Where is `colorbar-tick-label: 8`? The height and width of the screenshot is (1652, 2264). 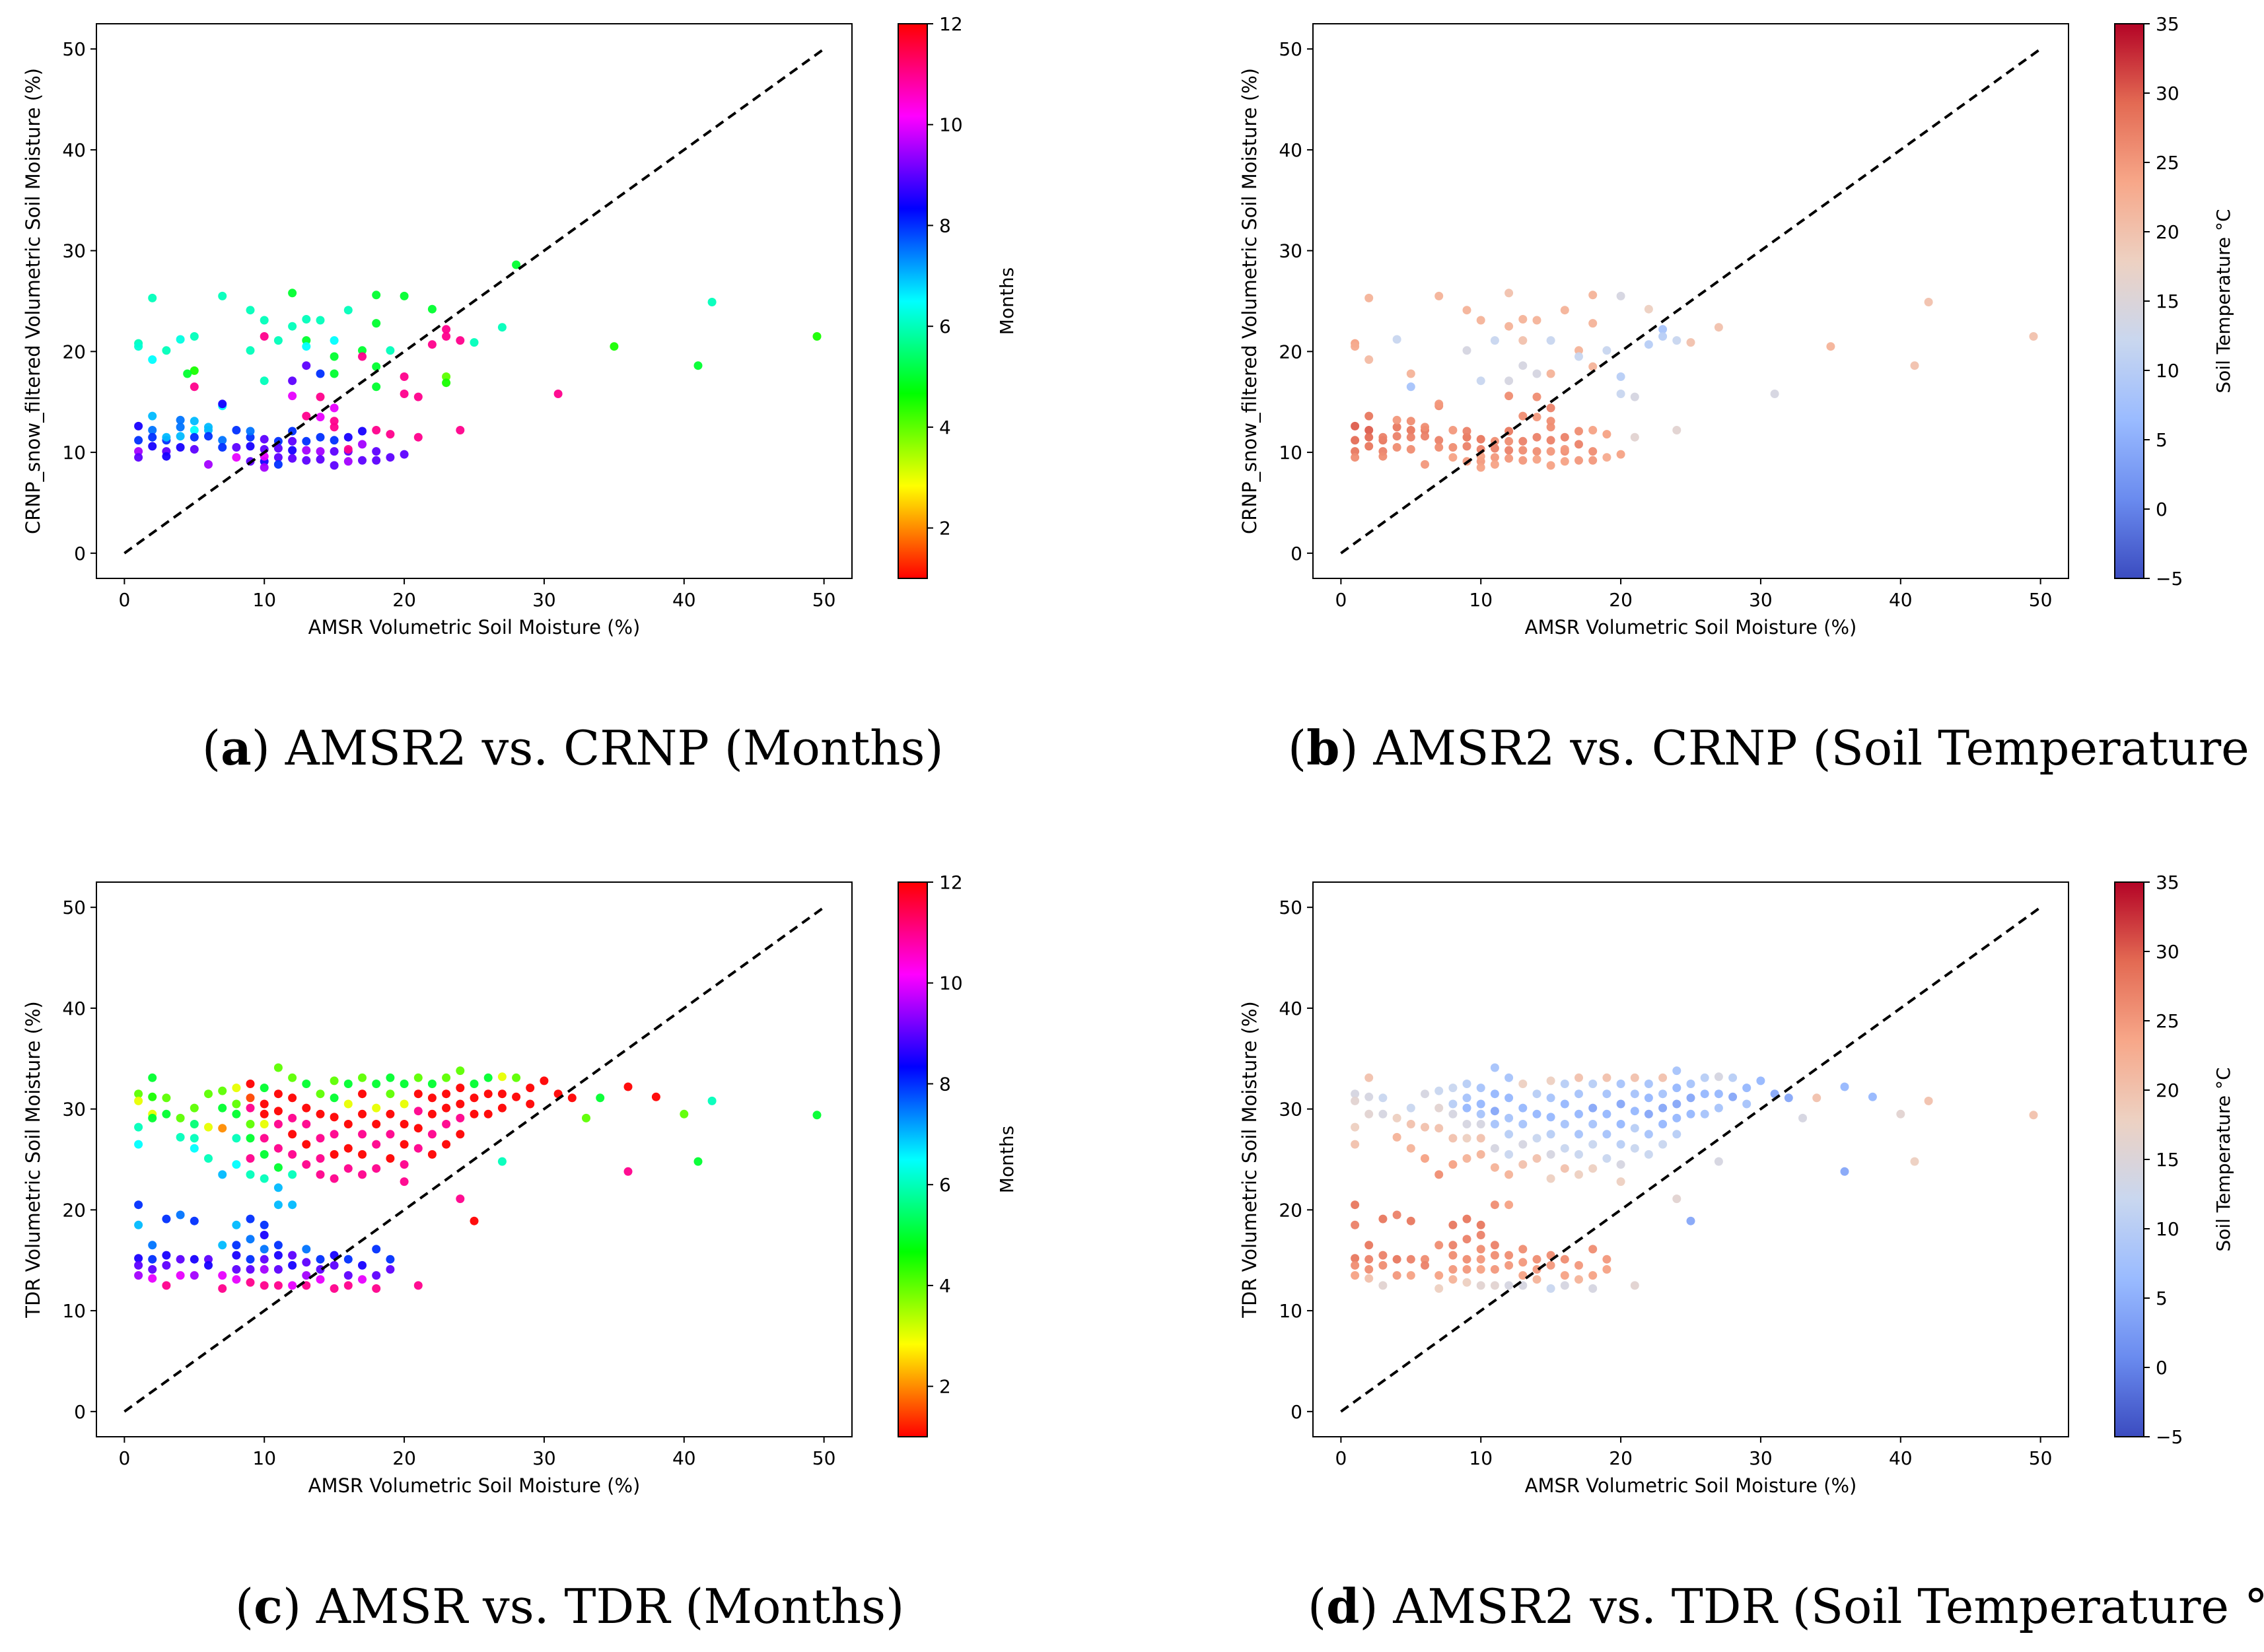
colorbar-tick-label: 8 is located at coordinates (945, 225).